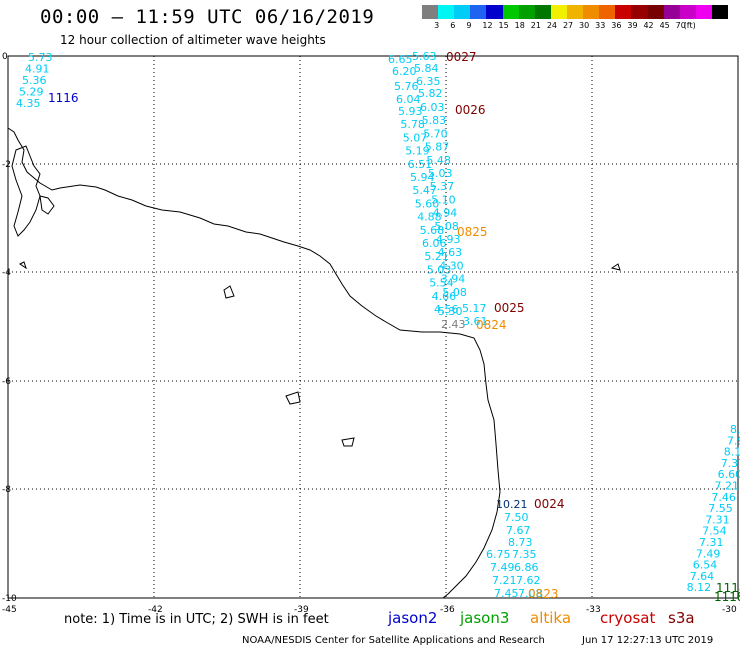 Image resolution: width=740 pixels, height=650 pixels. Describe the element at coordinates (404, 71) in the screenshot. I see `wave-height-value: 6.20` at that location.